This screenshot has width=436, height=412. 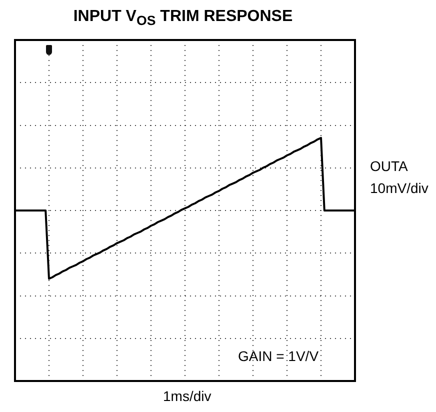 I want to click on text: OUTA, so click(x=389, y=166).